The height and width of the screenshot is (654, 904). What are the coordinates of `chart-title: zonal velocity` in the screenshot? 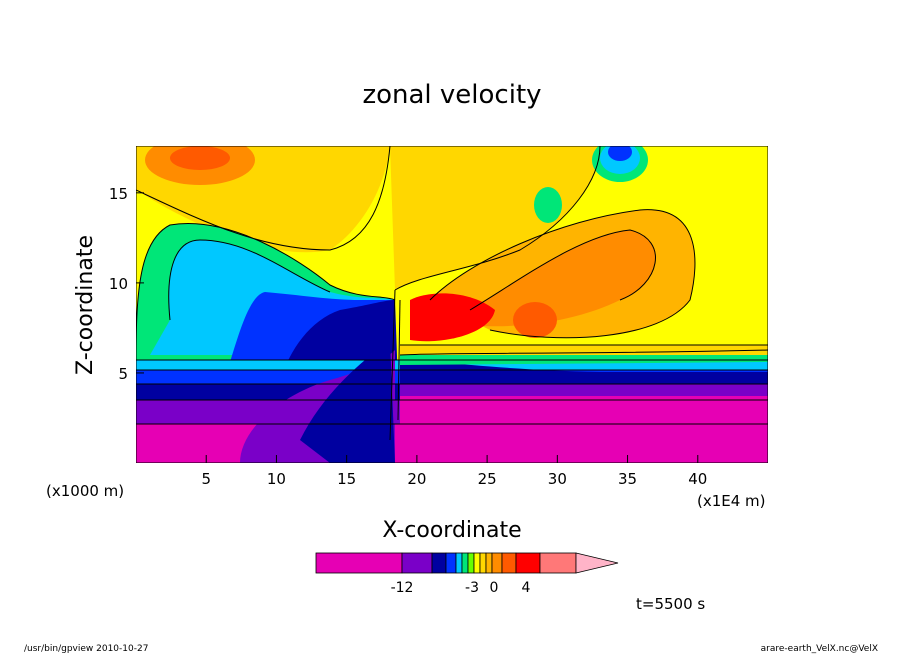 It's located at (451, 95).